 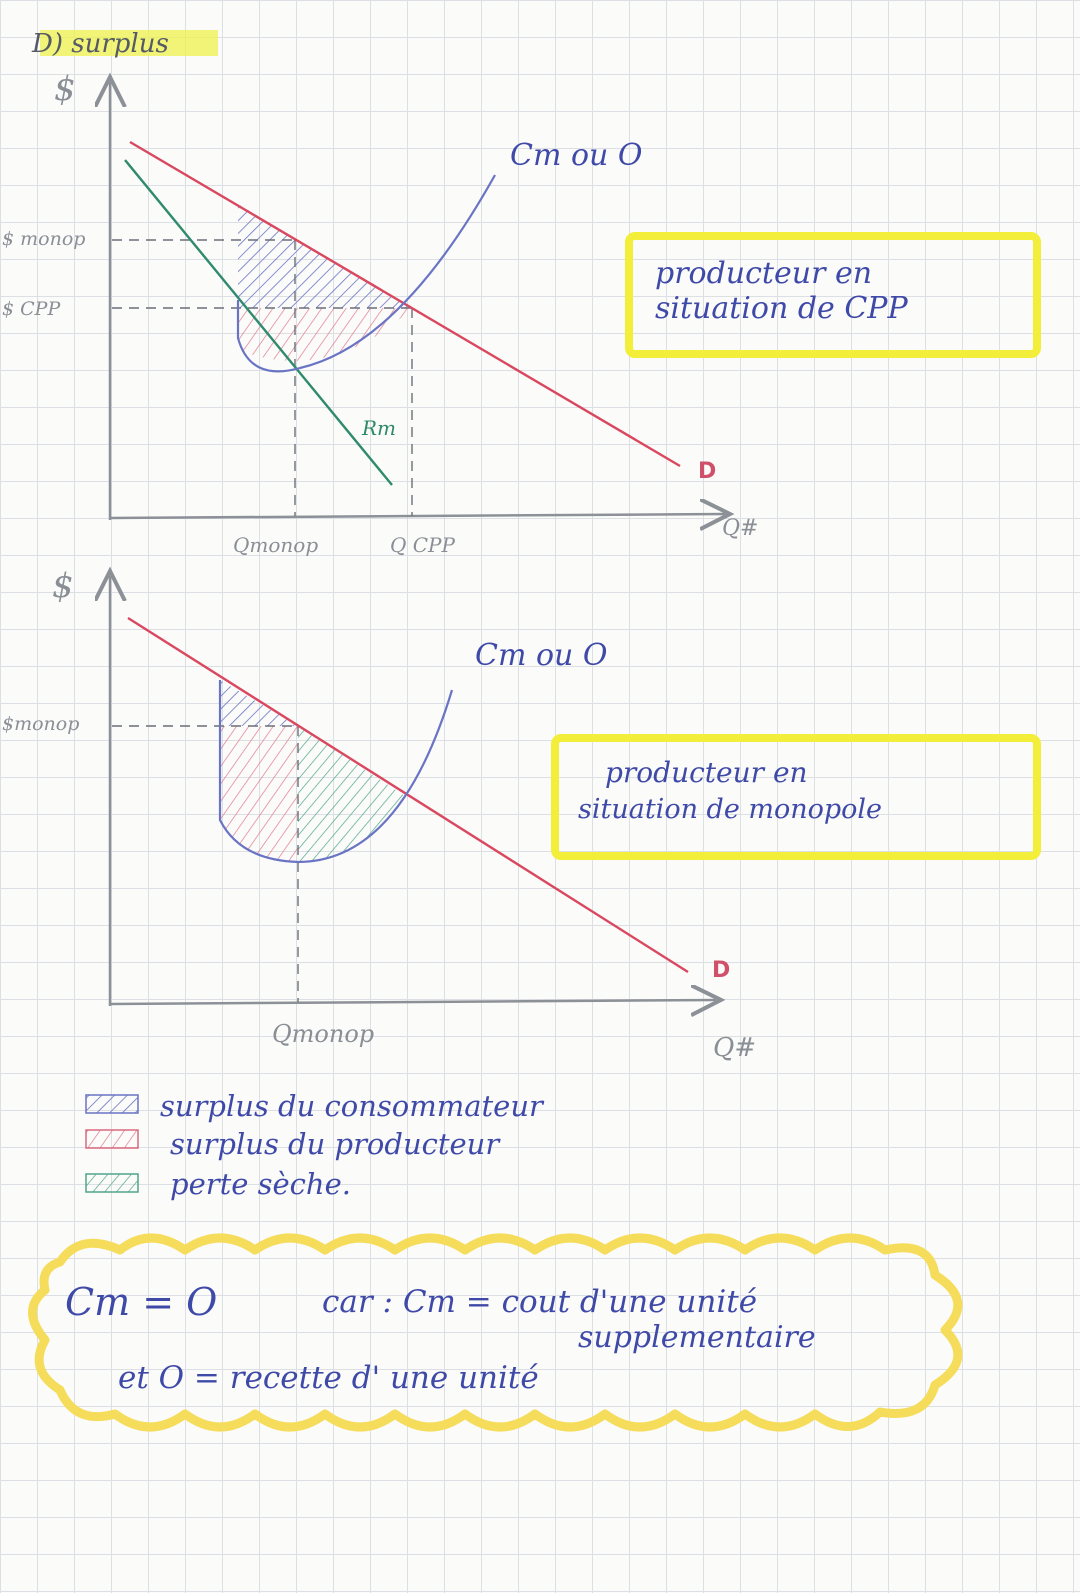 What do you see at coordinates (63, 586) in the screenshot?
I see `bottom-y-axis-label: $` at bounding box center [63, 586].